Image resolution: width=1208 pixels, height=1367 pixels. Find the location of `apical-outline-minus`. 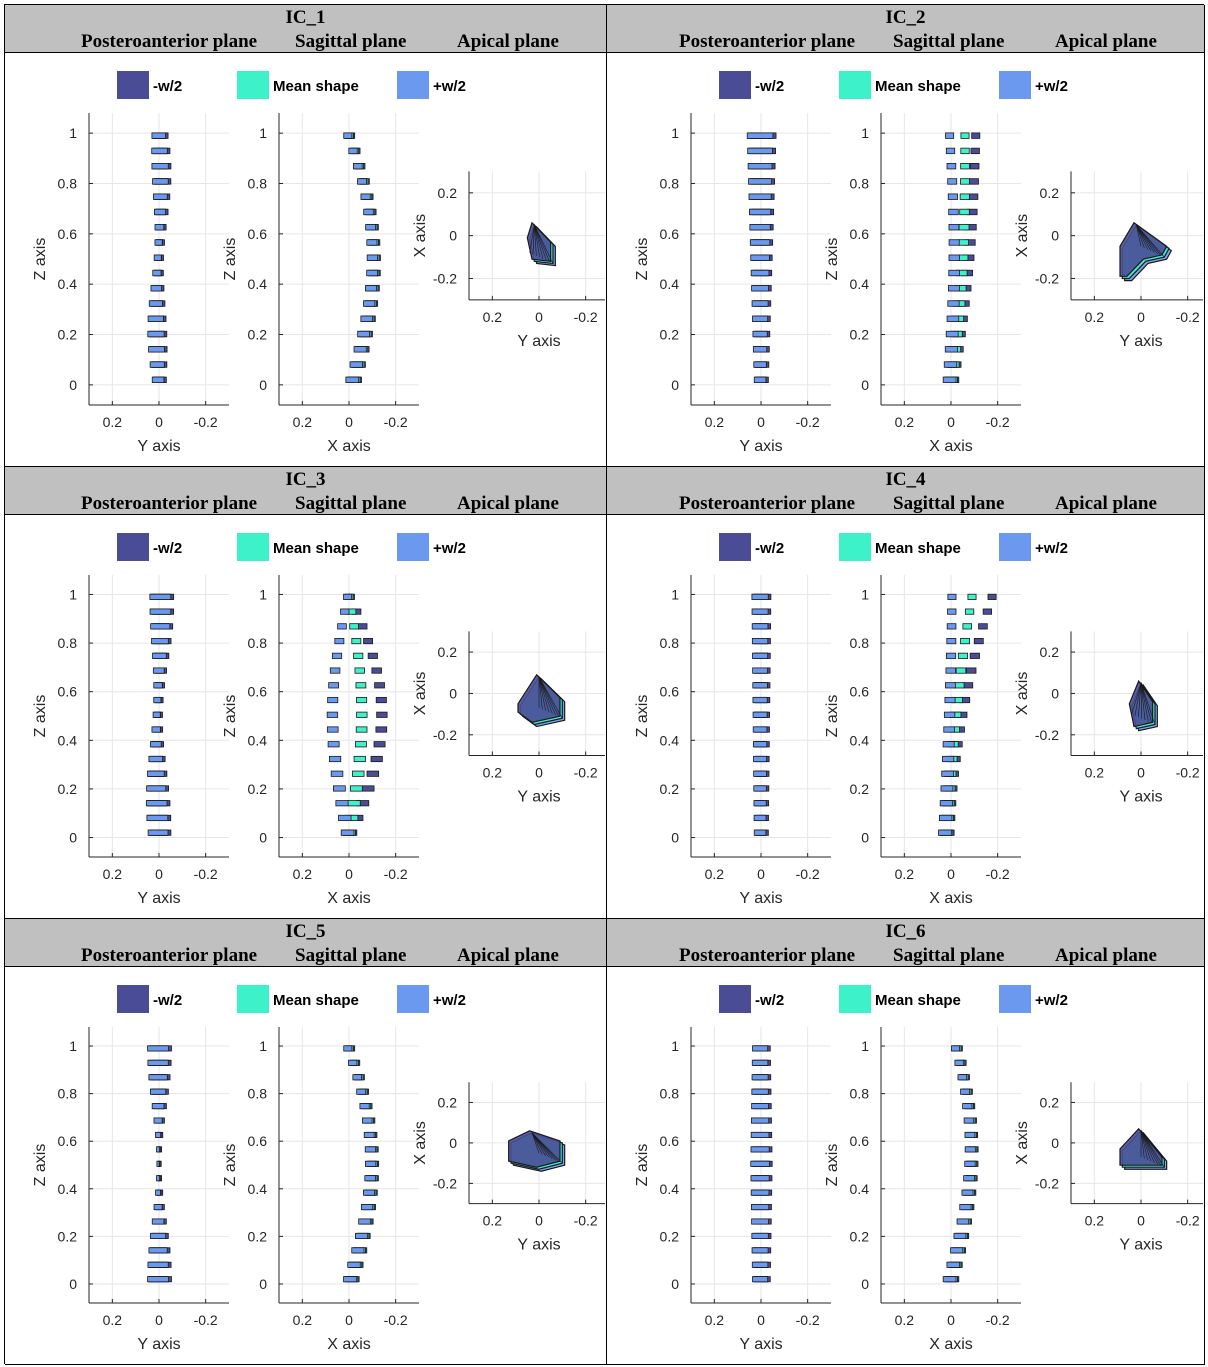

apical-outline-minus is located at coordinates (534, 1149).